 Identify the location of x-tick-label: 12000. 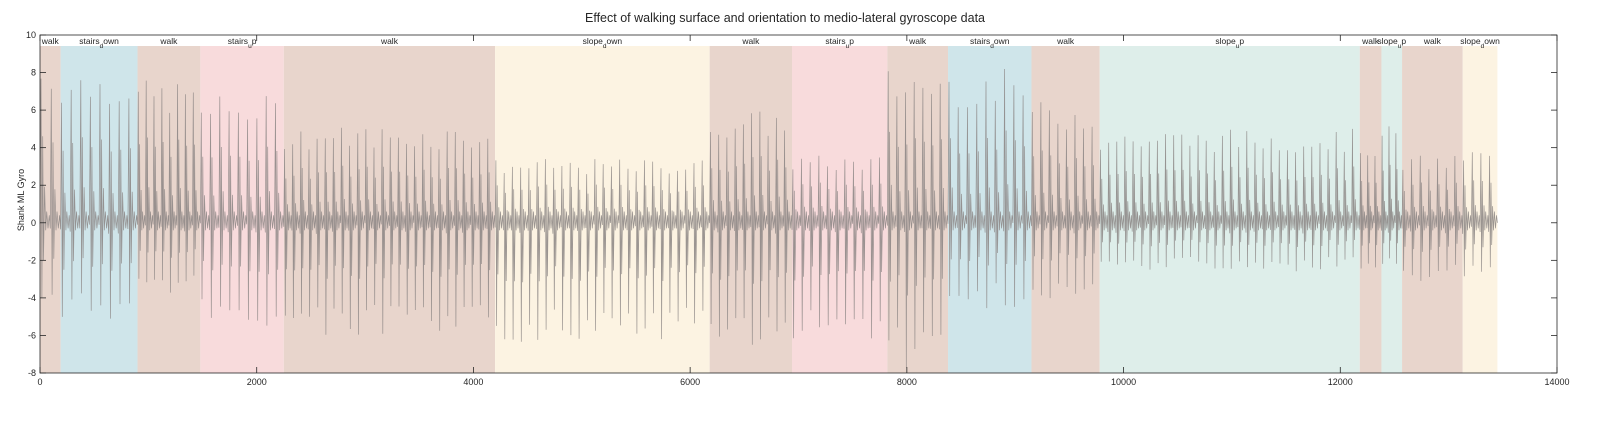
(1340, 382).